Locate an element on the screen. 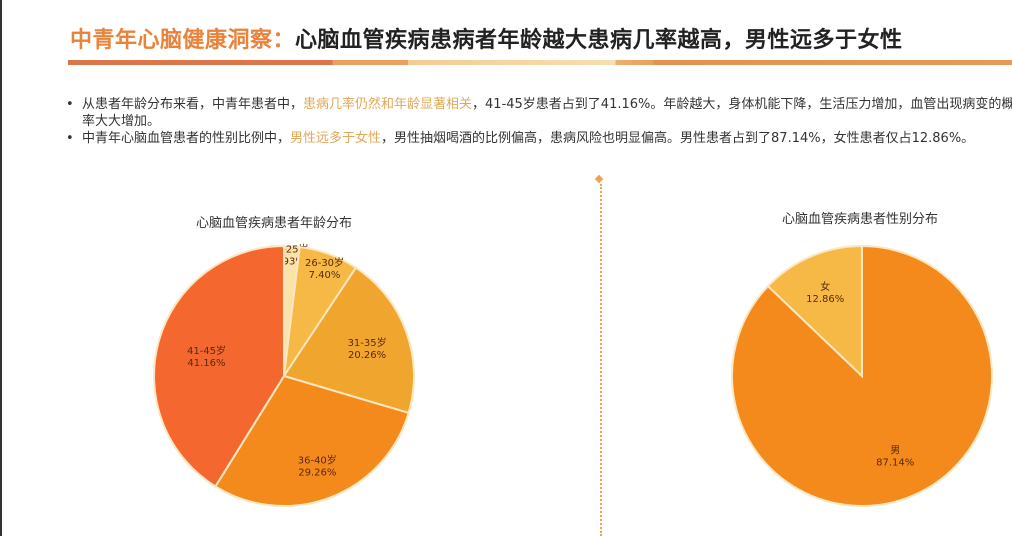  slice-category-label: 36-40岁 is located at coordinates (317, 459).